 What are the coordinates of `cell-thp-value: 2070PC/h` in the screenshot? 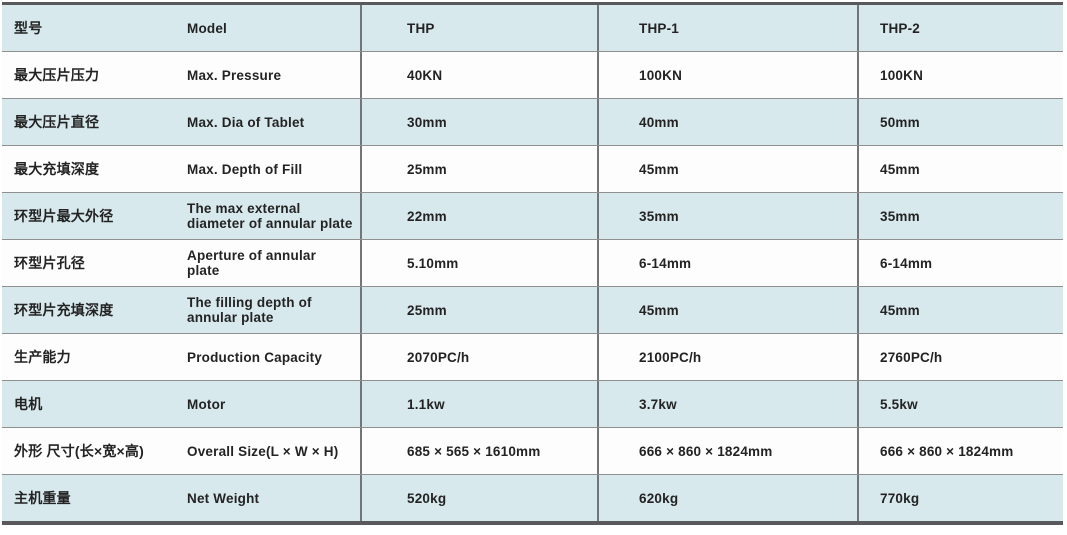 It's located at (478, 357).